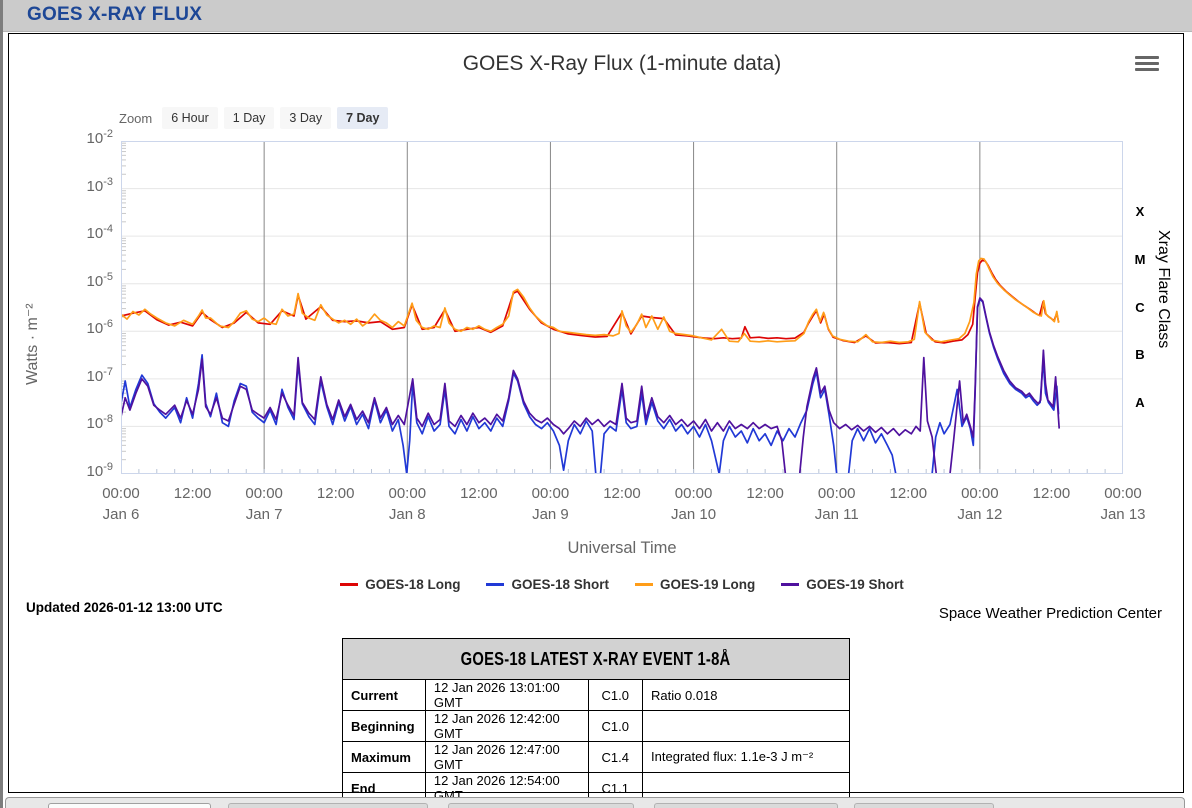 Image resolution: width=1192 pixels, height=808 pixels. What do you see at coordinates (506, 695) in the screenshot?
I see `event-row-time: 12 Jan 2026 13:01:00 GMT` at bounding box center [506, 695].